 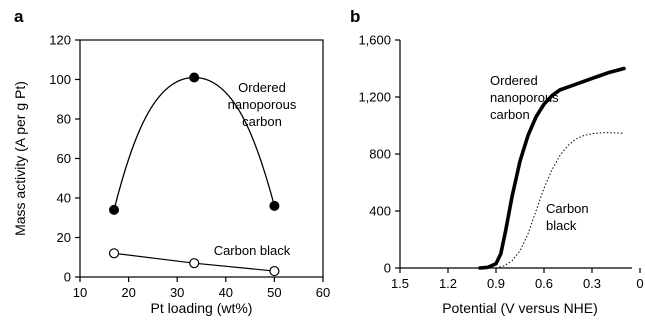 What do you see at coordinates (355, 16) in the screenshot?
I see `panel-label: b` at bounding box center [355, 16].